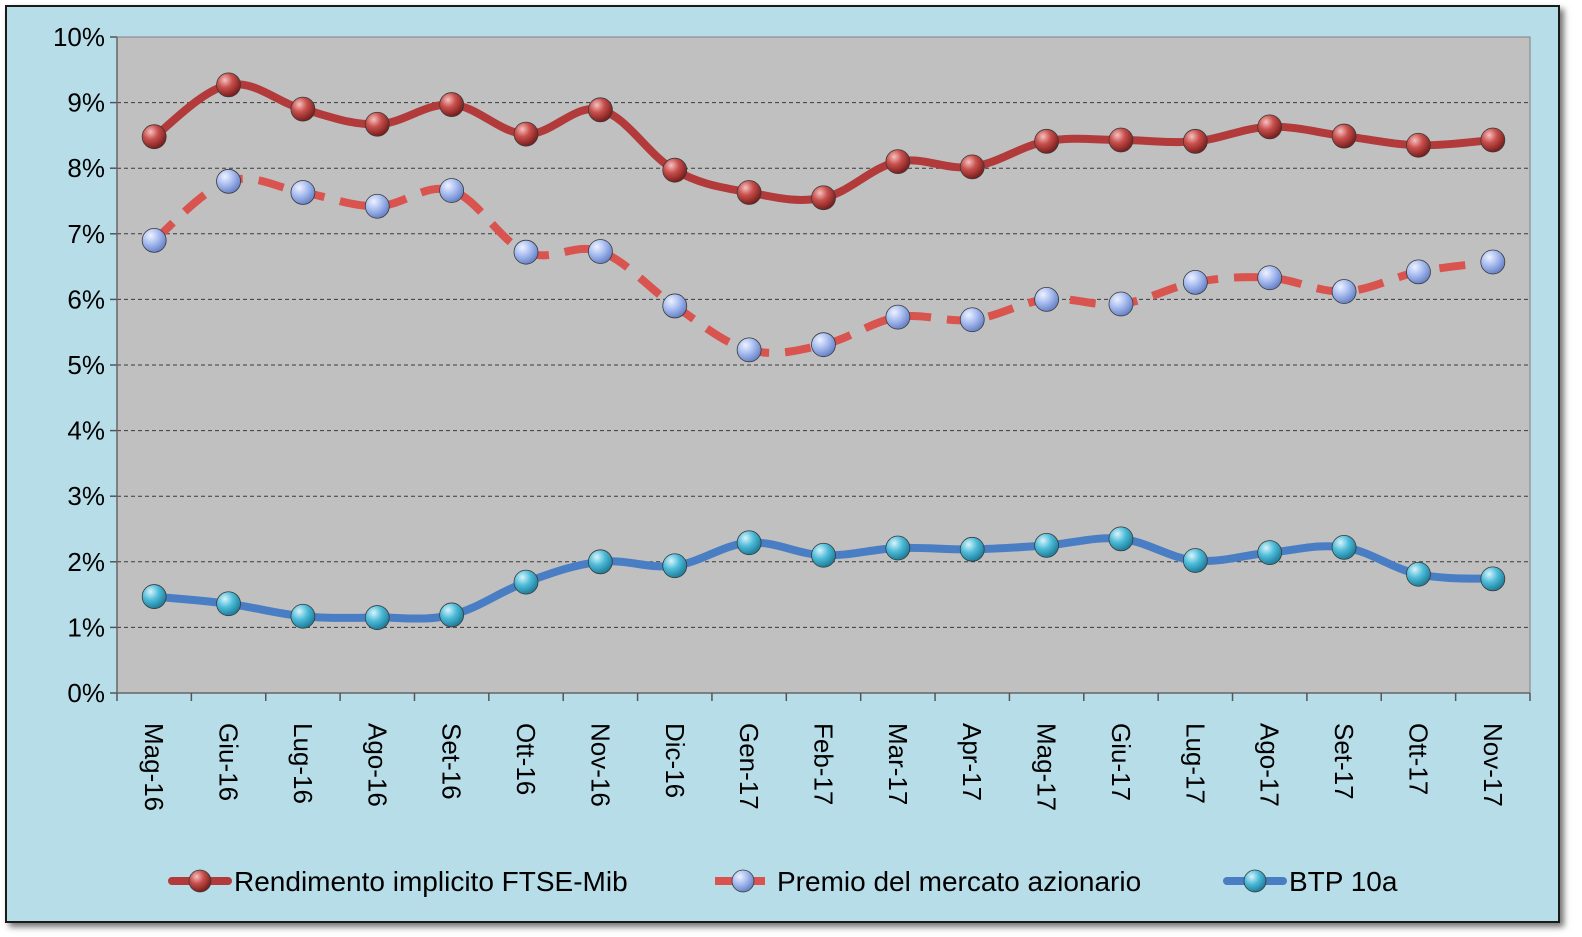 This screenshot has width=1582, height=937. Describe the element at coordinates (303, 763) in the screenshot. I see `x-tick-label: Lug-16` at that location.